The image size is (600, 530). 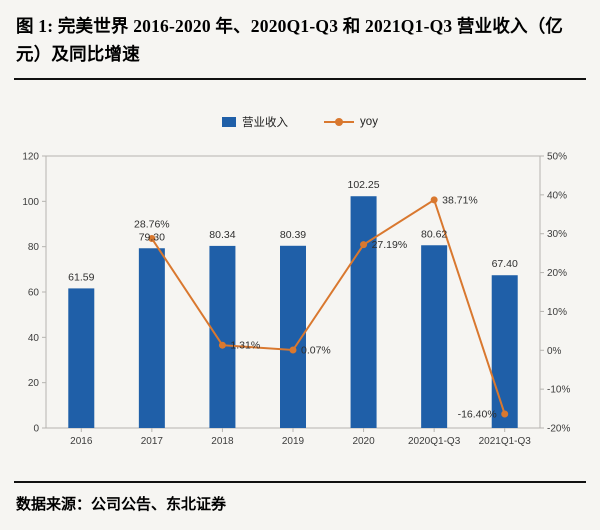 What do you see at coordinates (293, 441) in the screenshot?
I see `x-axis-label: 2019` at bounding box center [293, 441].